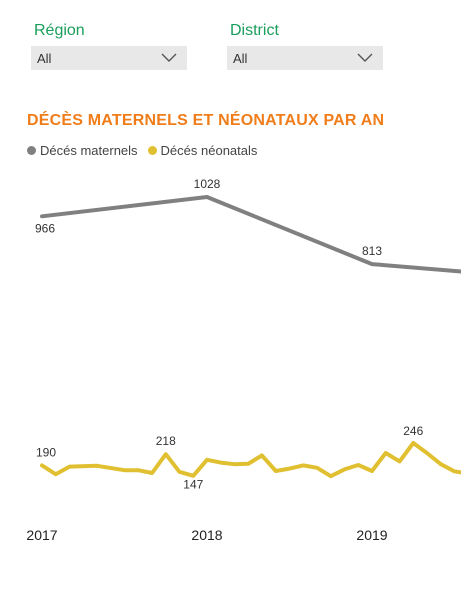  What do you see at coordinates (209, 150) in the screenshot?
I see `legend-label-neonatal: Décés néonatals` at bounding box center [209, 150].